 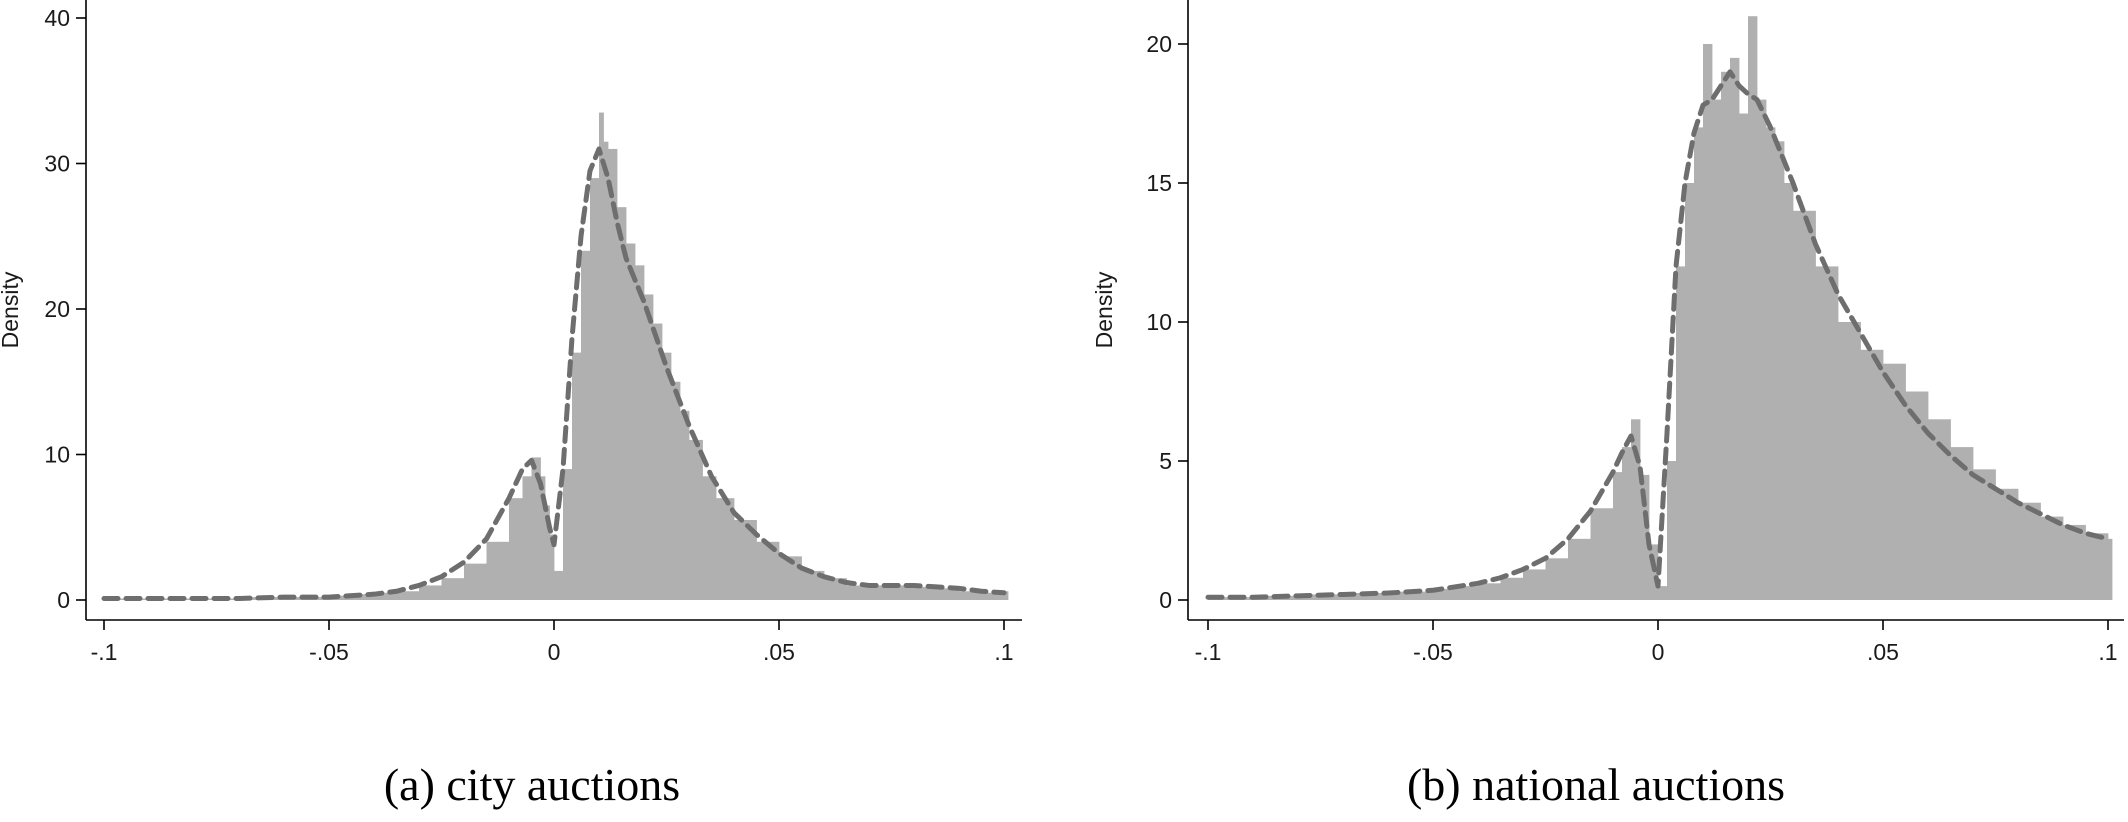 What do you see at coordinates (1167, 322) in the screenshot?
I see `y-axis-ticks: 0 5 10 15 20` at bounding box center [1167, 322].